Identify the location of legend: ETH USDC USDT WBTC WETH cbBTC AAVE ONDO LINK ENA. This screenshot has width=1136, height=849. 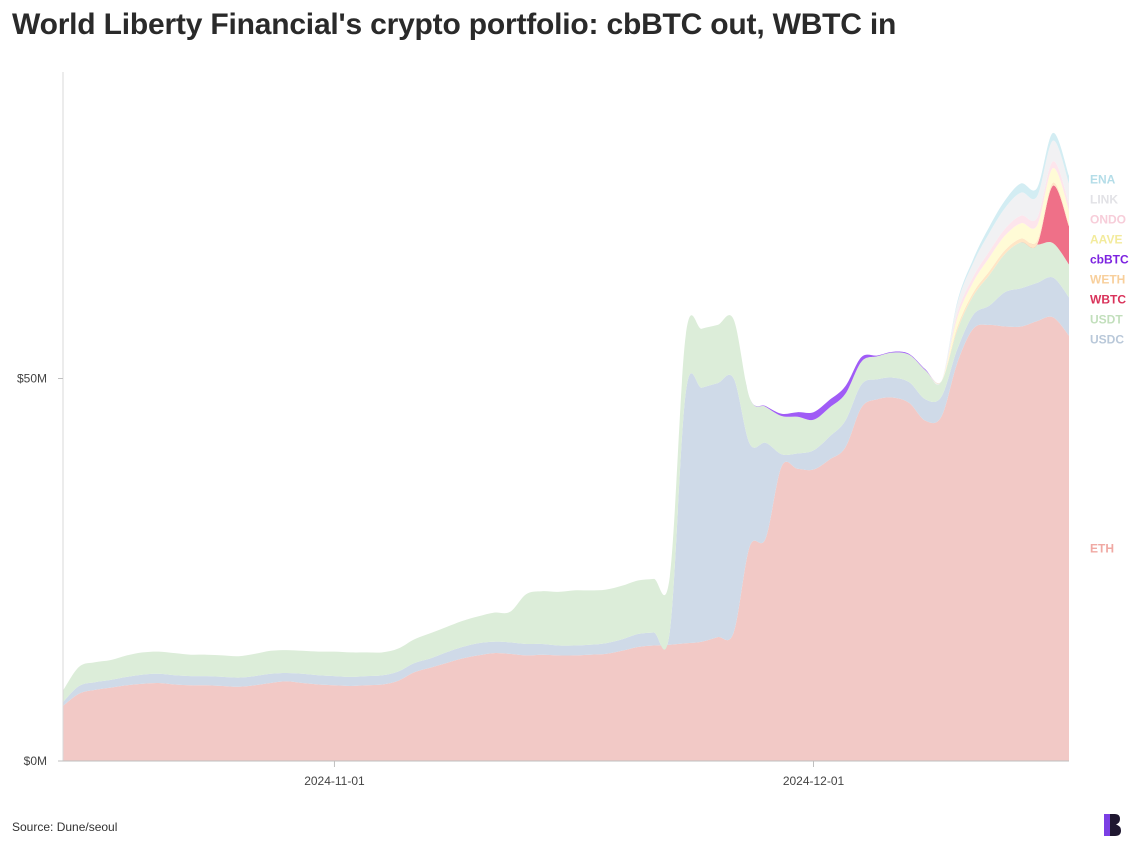
(1109, 364).